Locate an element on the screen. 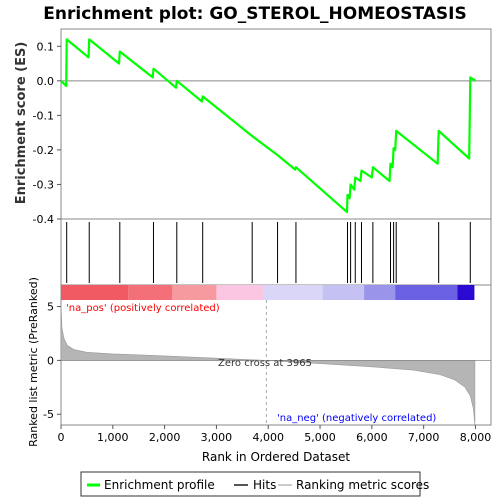  metric-y-tick-label: -5 is located at coordinates (48, 414).